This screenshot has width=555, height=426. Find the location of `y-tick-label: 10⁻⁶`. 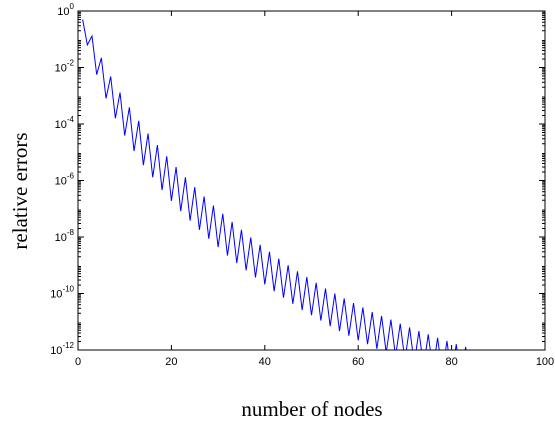

y-tick-label: 10⁻⁶ is located at coordinates (65, 180).